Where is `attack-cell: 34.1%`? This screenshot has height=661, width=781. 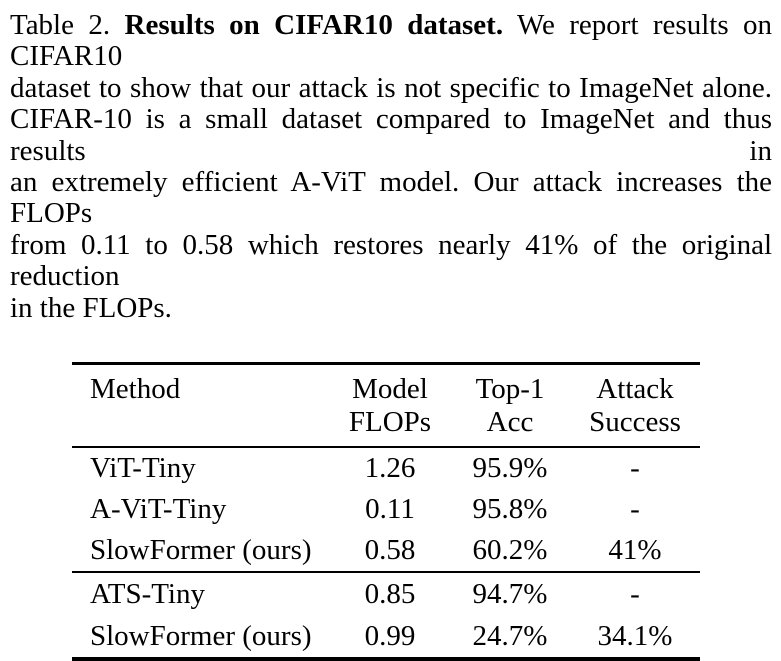
attack-cell: 34.1% is located at coordinates (635, 635).